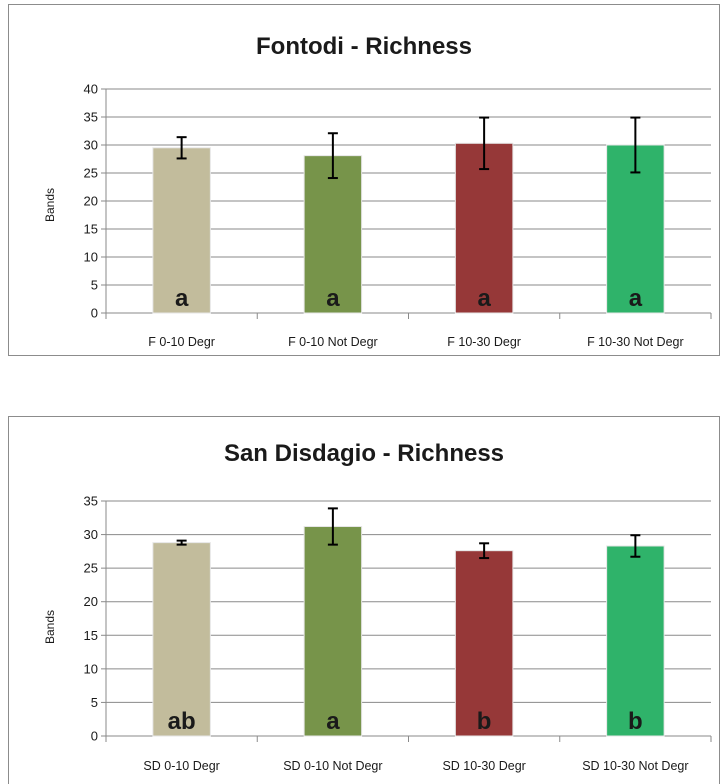  What do you see at coordinates (364, 453) in the screenshot?
I see `chart-title: San Disdagio - Richness` at bounding box center [364, 453].